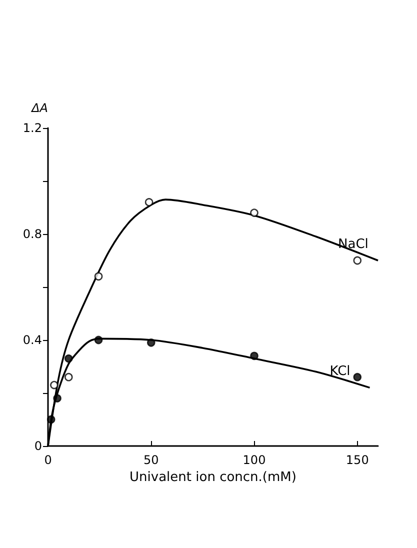  What do you see at coordinates (32, 234) in the screenshot?
I see `y-tick-label: 0.8` at bounding box center [32, 234].